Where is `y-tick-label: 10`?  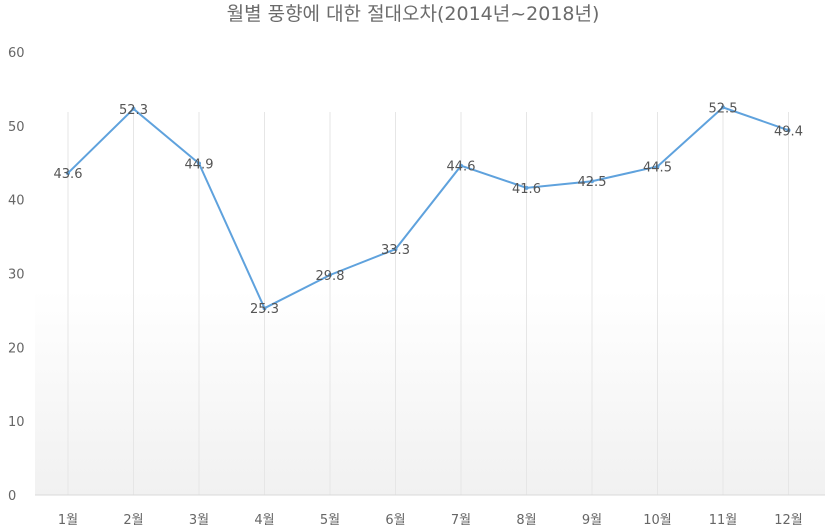 y-tick-label: 10 is located at coordinates (16, 422).